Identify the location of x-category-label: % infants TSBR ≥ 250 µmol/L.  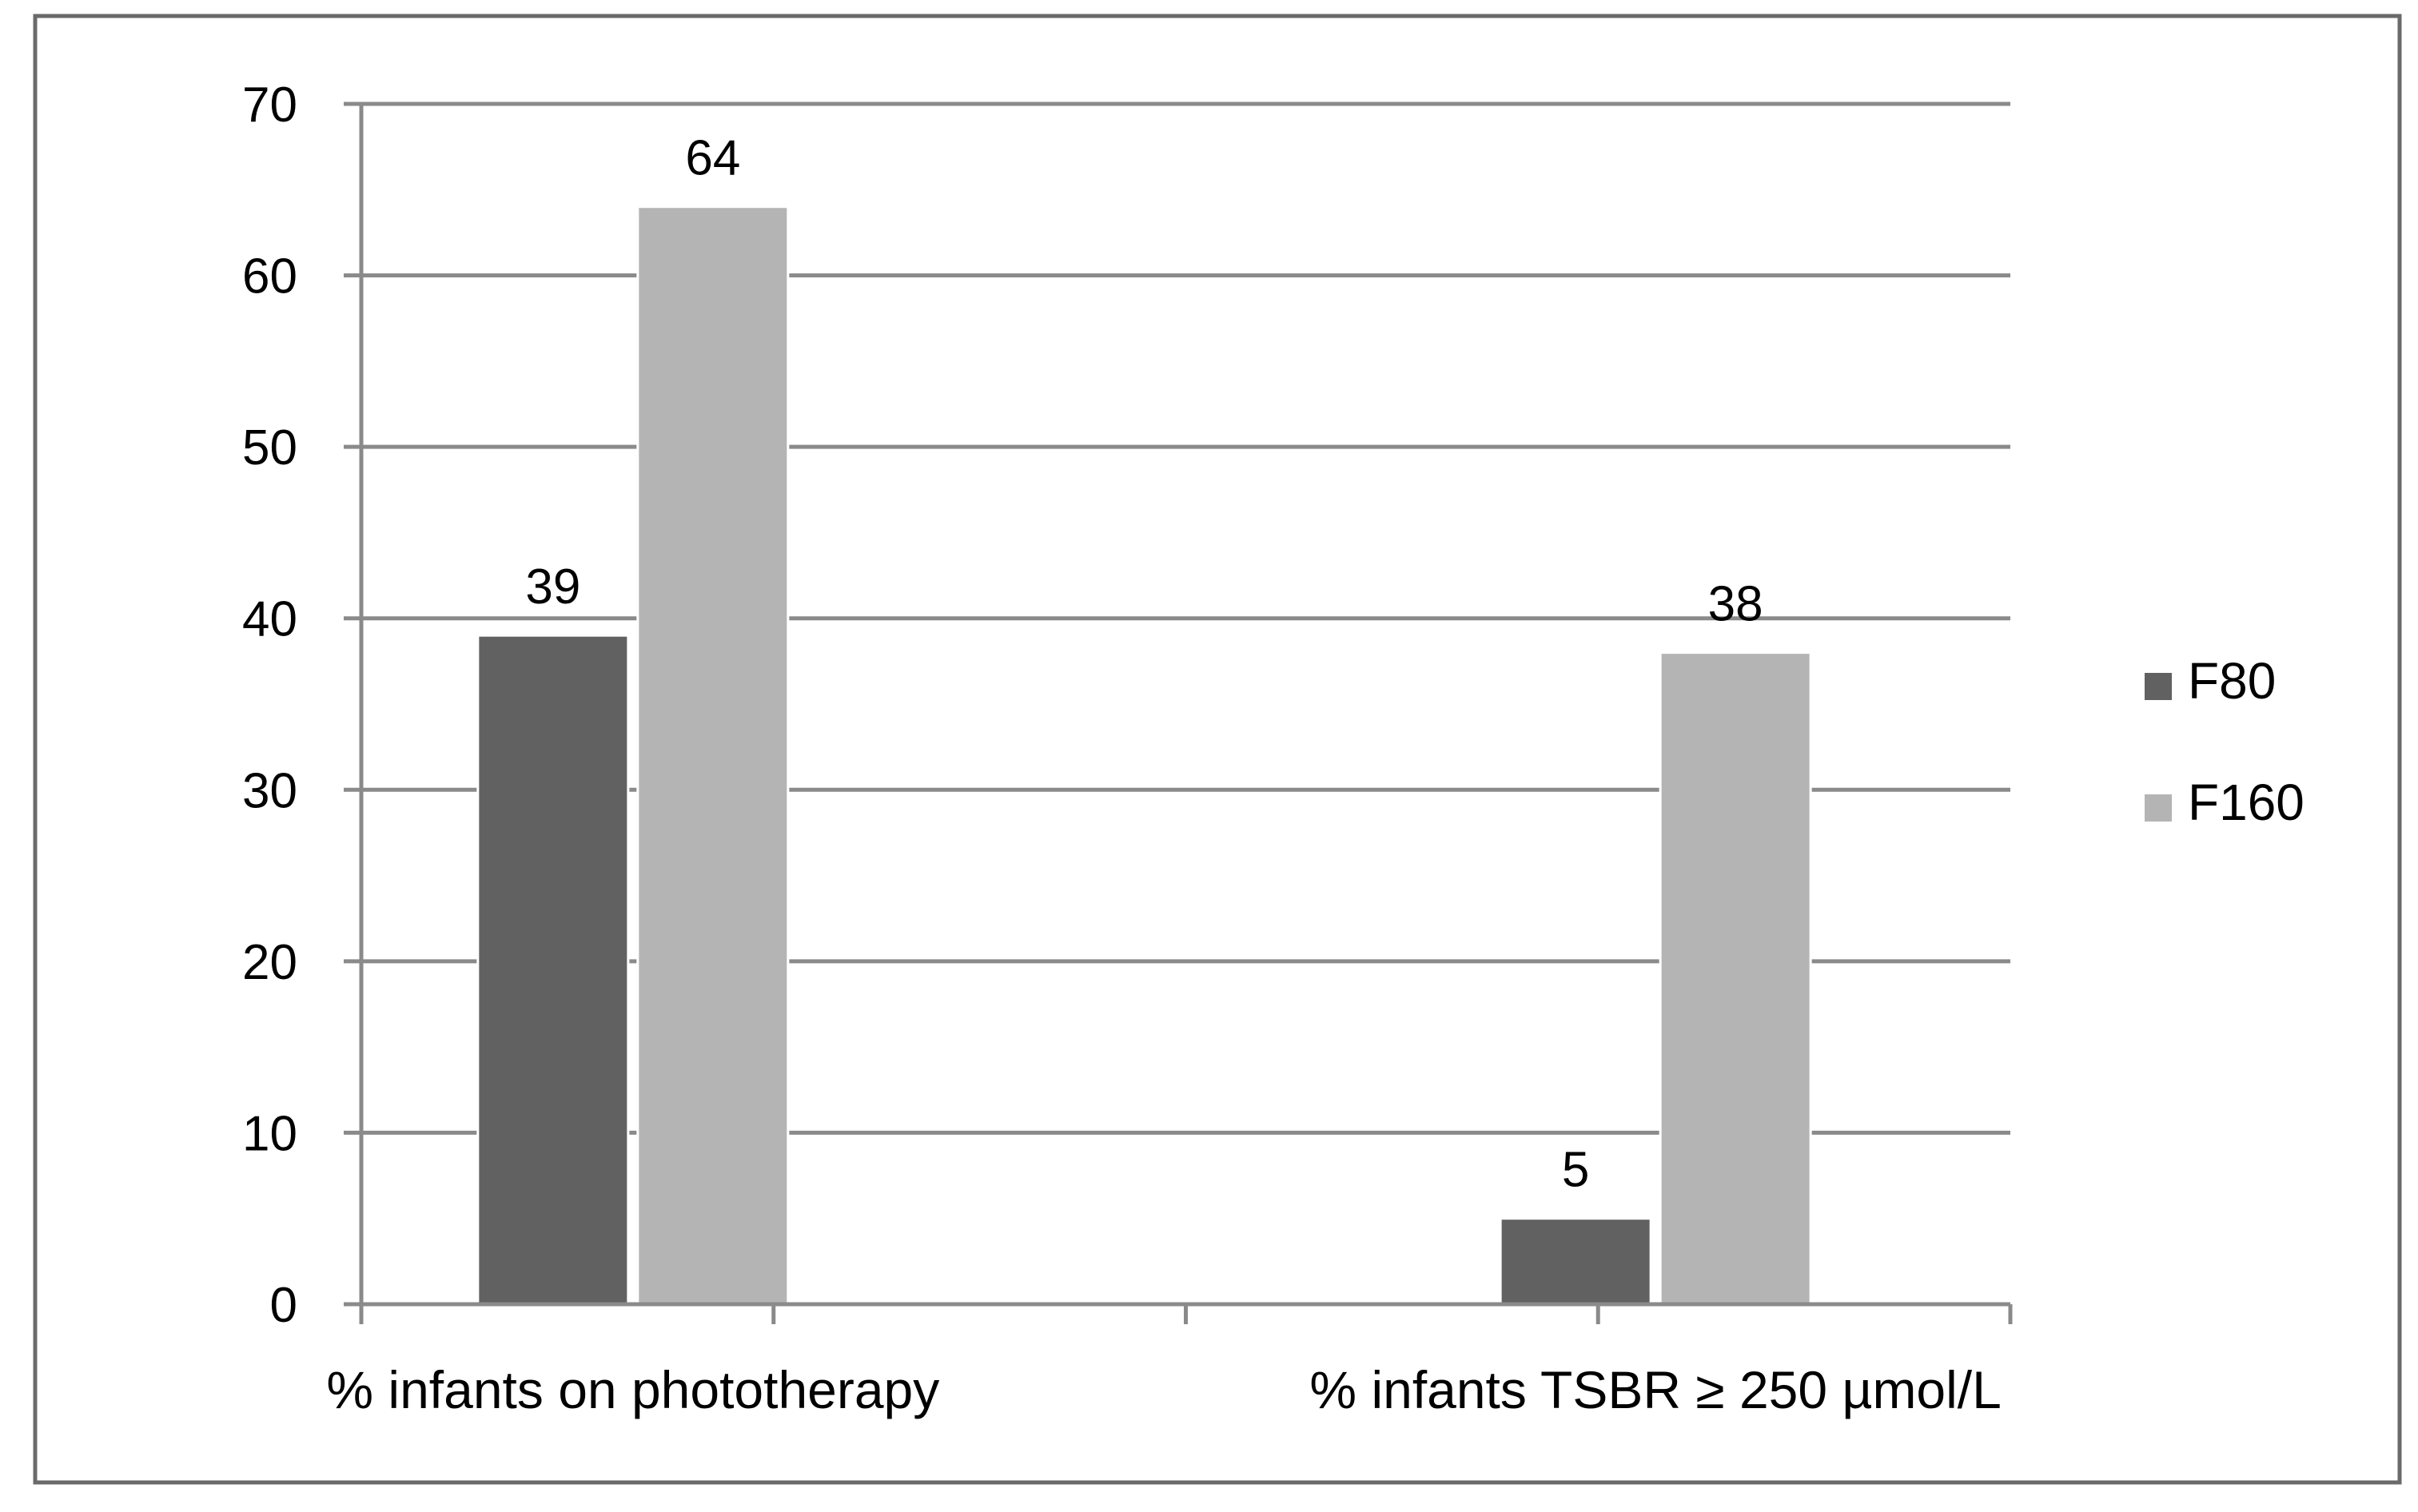
(1655, 1389).